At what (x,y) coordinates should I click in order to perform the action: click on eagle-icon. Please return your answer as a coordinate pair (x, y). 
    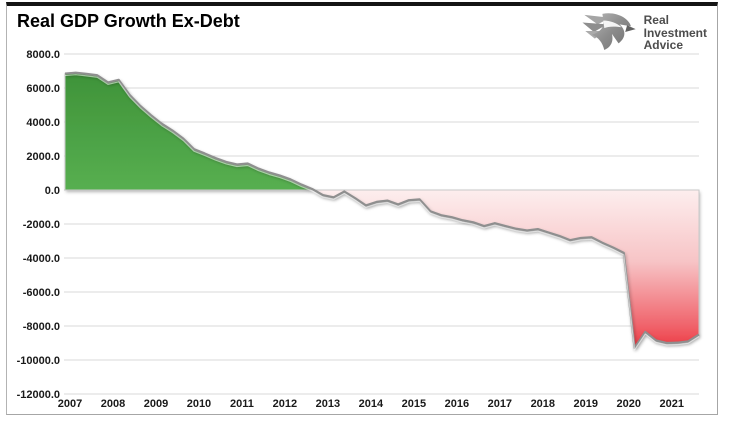
    Looking at the image, I should click on (609, 31).